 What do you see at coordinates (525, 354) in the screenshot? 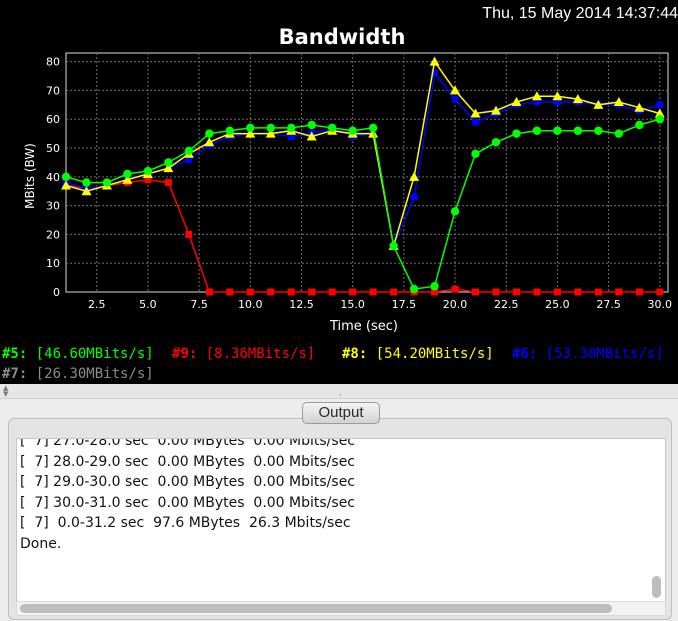
I see `legend-label: #6:` at bounding box center [525, 354].